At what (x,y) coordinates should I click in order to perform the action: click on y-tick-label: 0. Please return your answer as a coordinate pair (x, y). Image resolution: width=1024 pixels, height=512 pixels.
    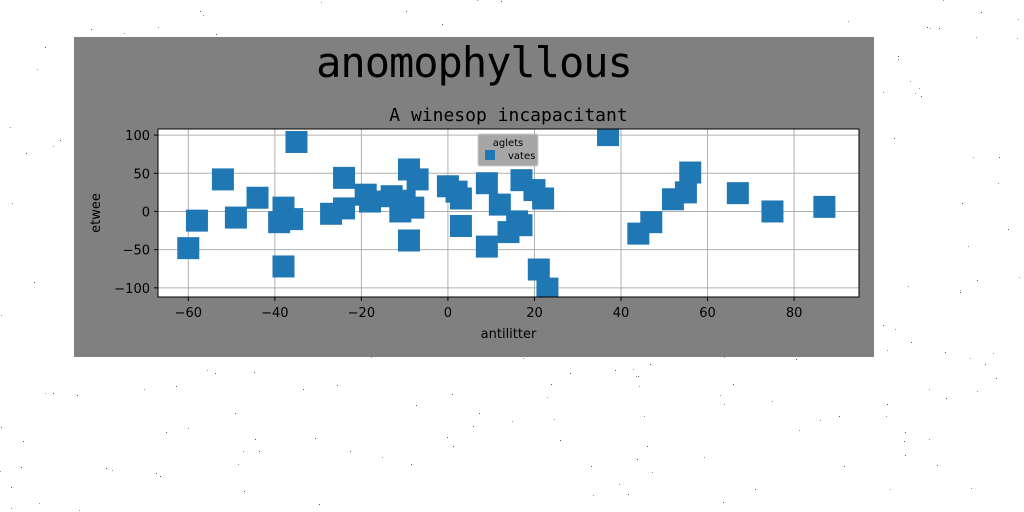
    Looking at the image, I should click on (146, 212).